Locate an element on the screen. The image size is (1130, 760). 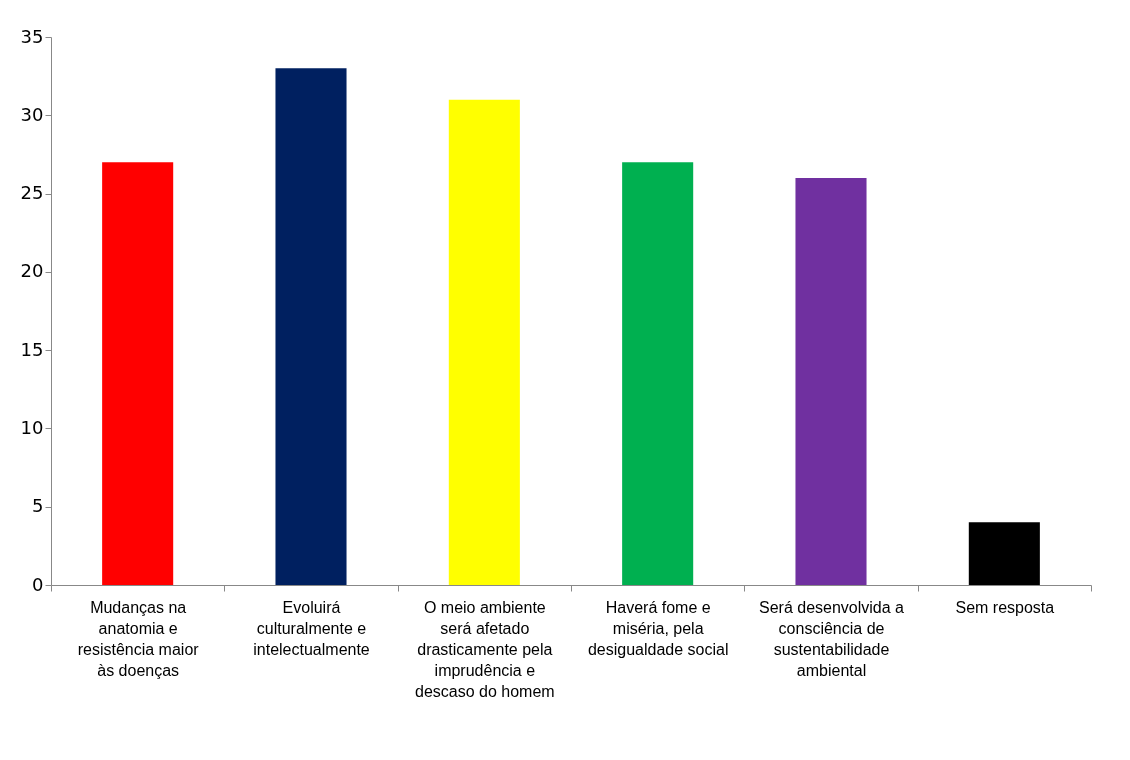
x-tick-label: Mudanças na anatomia e resistência maior às doenças is located at coordinates (138, 638).